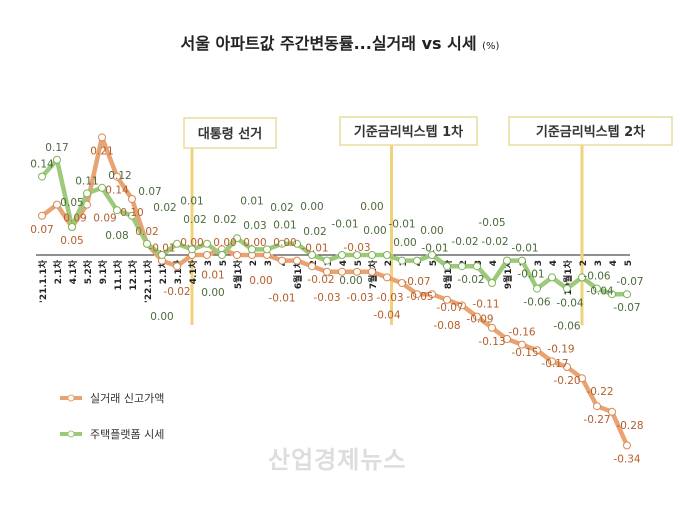 Image resolution: width=680 pixels, height=509 pixels. Describe the element at coordinates (127, 434) in the screenshot. I see `legend-label: 주택플랫폼 시세` at that location.